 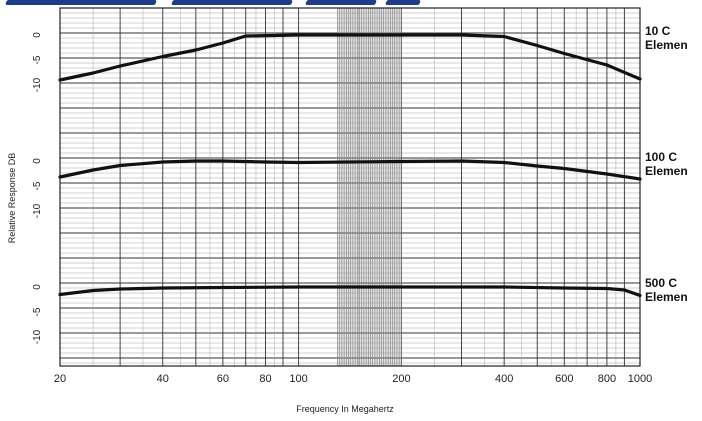 What do you see at coordinates (564, 379) in the screenshot?
I see `x-tick-label: 600` at bounding box center [564, 379].